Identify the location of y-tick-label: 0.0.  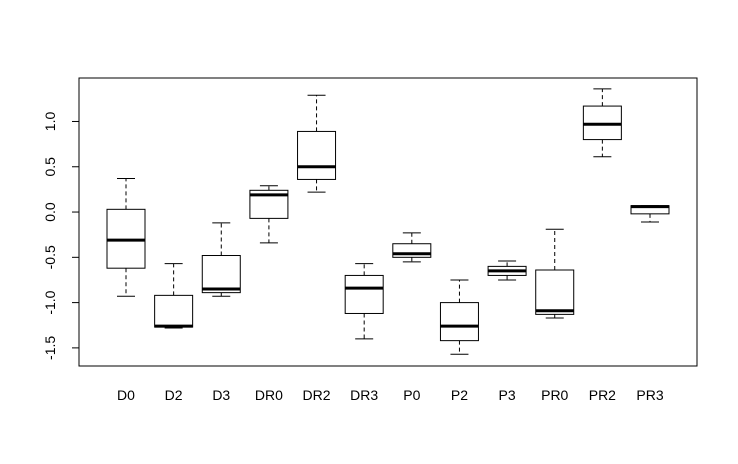
(50, 212).